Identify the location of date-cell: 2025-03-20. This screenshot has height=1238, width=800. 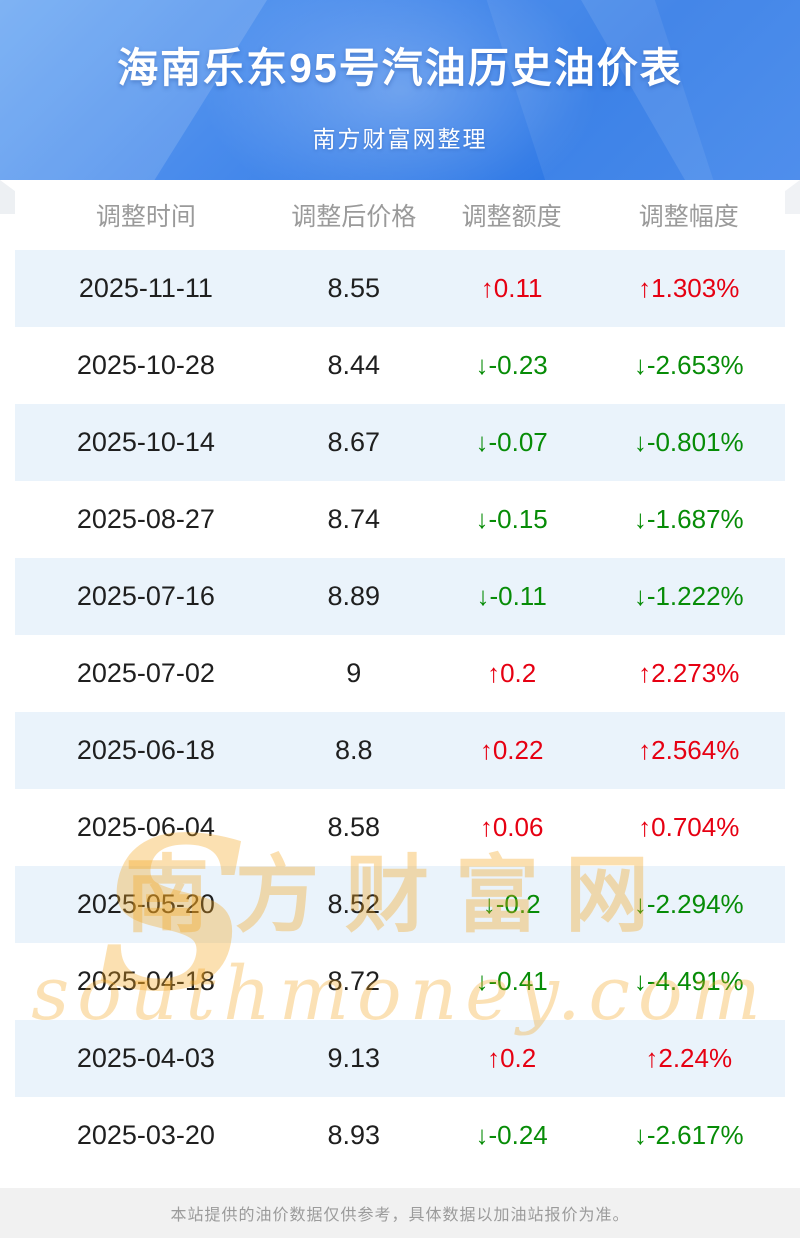
(145, 1135).